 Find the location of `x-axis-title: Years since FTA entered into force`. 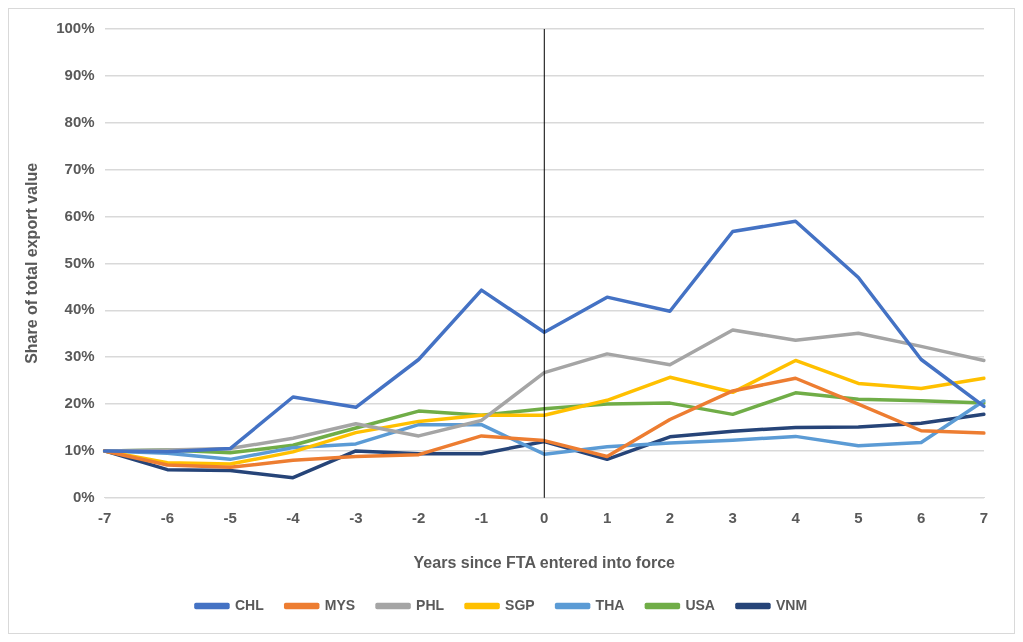

x-axis-title: Years since FTA entered into force is located at coordinates (544, 562).